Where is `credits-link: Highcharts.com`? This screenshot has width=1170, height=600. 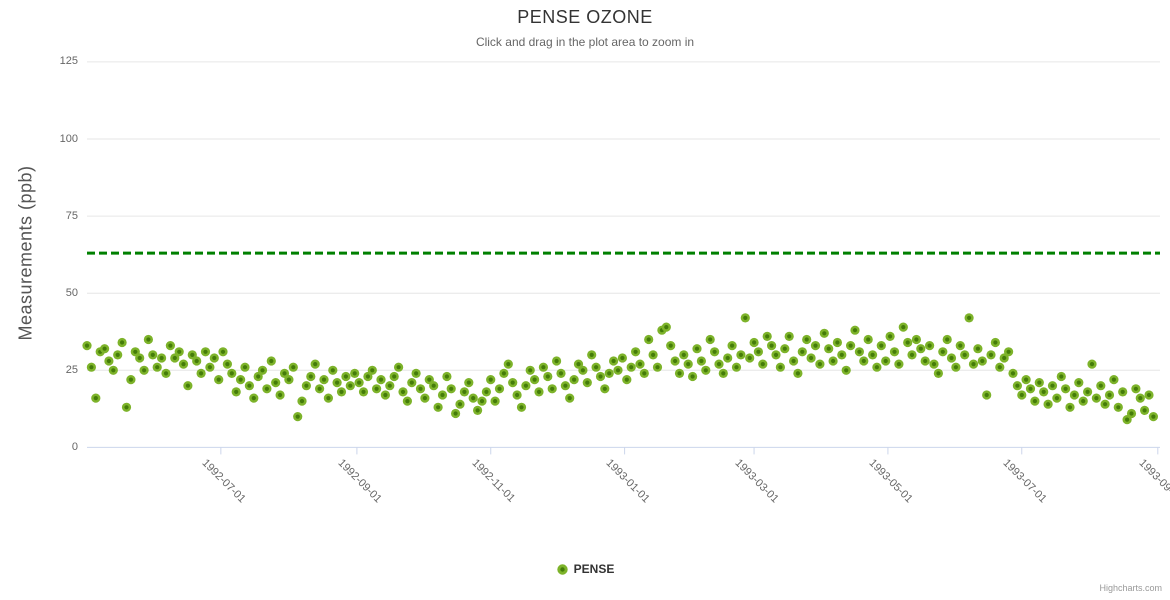 credits-link: Highcharts.com is located at coordinates (1130, 588).